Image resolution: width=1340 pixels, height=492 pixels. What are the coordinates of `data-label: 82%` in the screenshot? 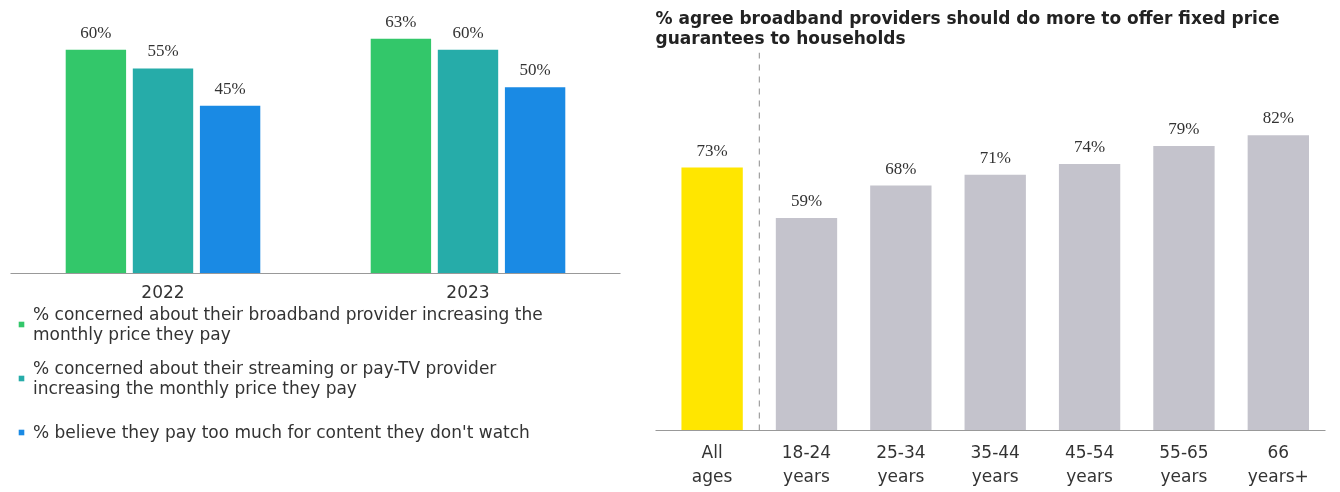 It's located at (1278, 118).